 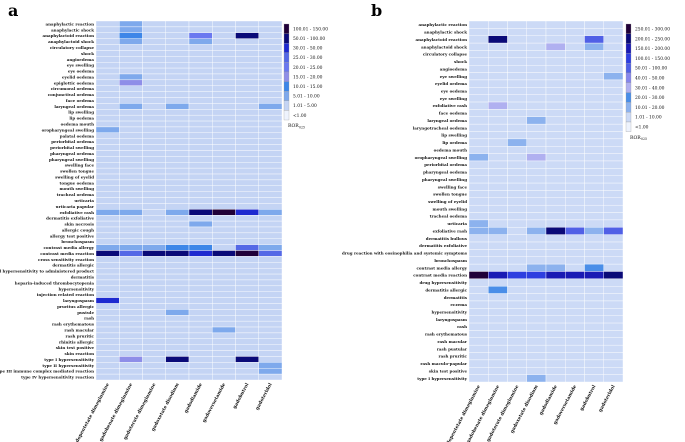 I want to click on legend-label: 10.01 - 15.00, so click(x=308, y=87).